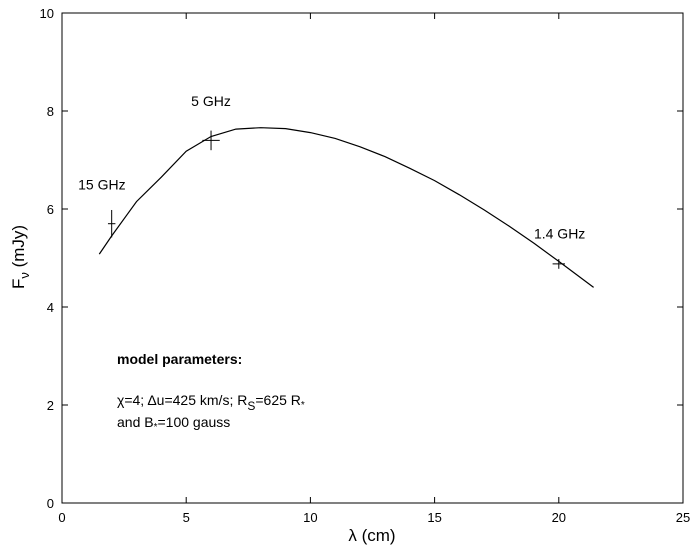 The image size is (695, 549). What do you see at coordinates (135, 422) in the screenshot?
I see `param-b-pre: and B` at bounding box center [135, 422].